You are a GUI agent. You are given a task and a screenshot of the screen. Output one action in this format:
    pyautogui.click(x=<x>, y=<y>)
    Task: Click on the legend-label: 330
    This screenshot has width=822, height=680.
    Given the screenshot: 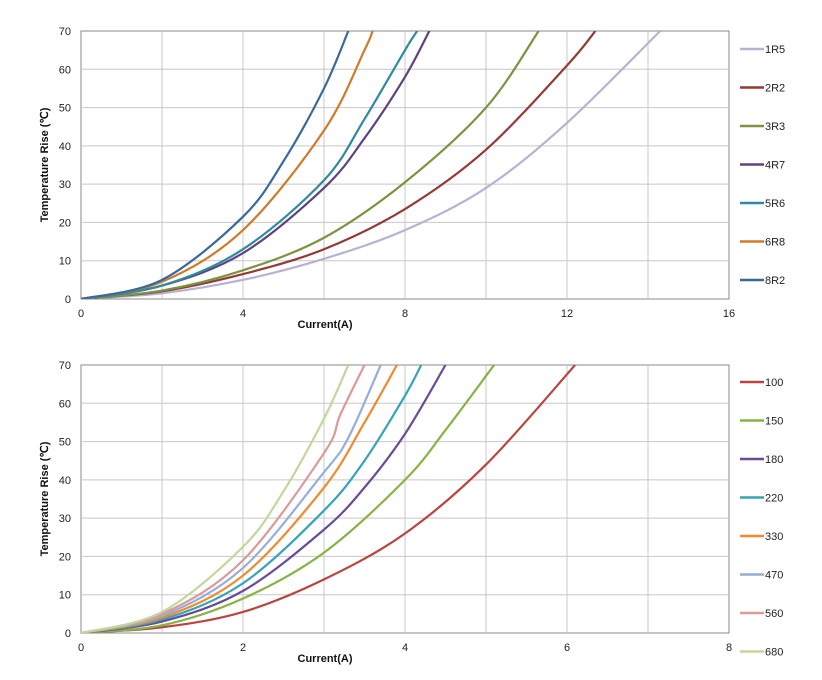 What is the action you would take?
    pyautogui.click(x=774, y=537)
    